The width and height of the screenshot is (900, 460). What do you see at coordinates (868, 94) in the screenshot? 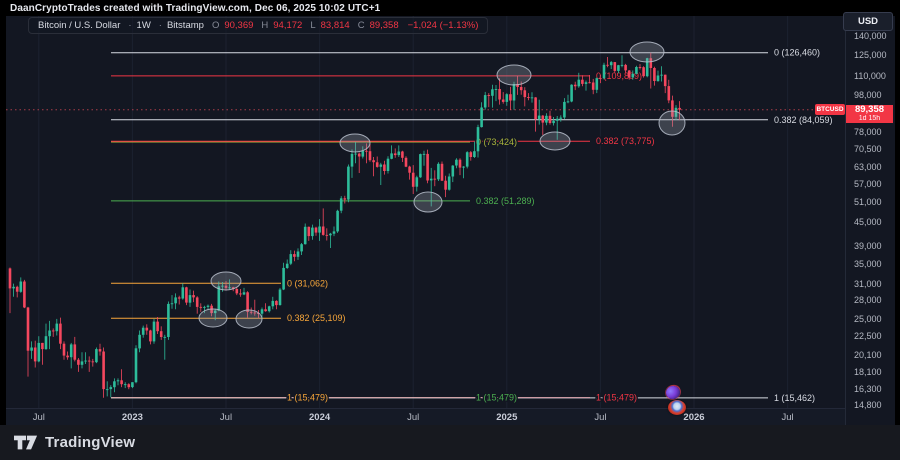
I see `price-axis-label: 98,000` at bounding box center [868, 94].